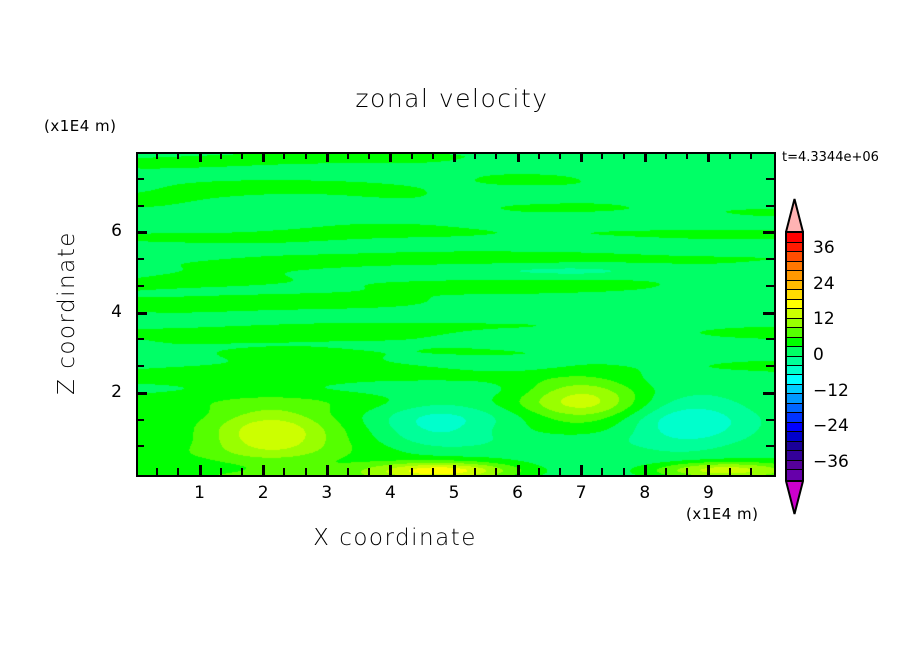 This screenshot has width=904, height=654. What do you see at coordinates (452, 98) in the screenshot?
I see `page-title: zonal velocity` at bounding box center [452, 98].